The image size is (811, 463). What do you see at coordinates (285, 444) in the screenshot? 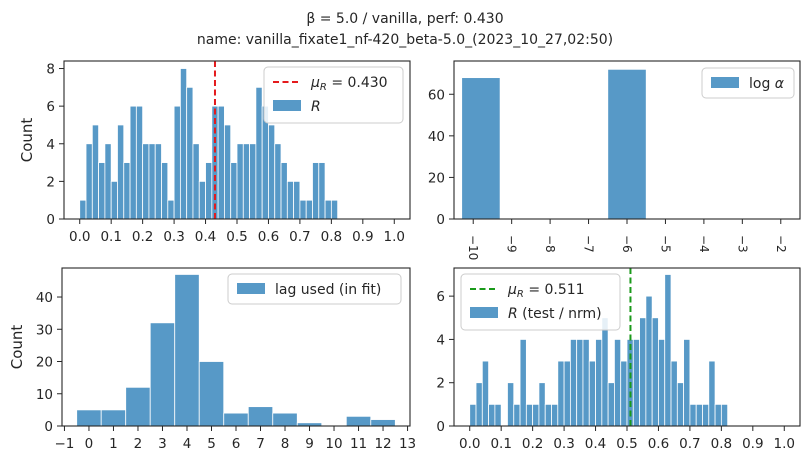
I see `x-tick-label: 8` at bounding box center [285, 444].